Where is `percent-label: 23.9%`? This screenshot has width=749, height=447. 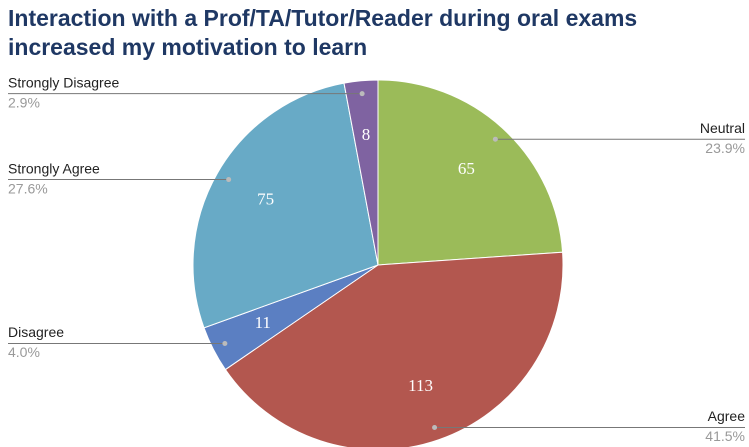
percent-label: 23.9% is located at coordinates (725, 148).